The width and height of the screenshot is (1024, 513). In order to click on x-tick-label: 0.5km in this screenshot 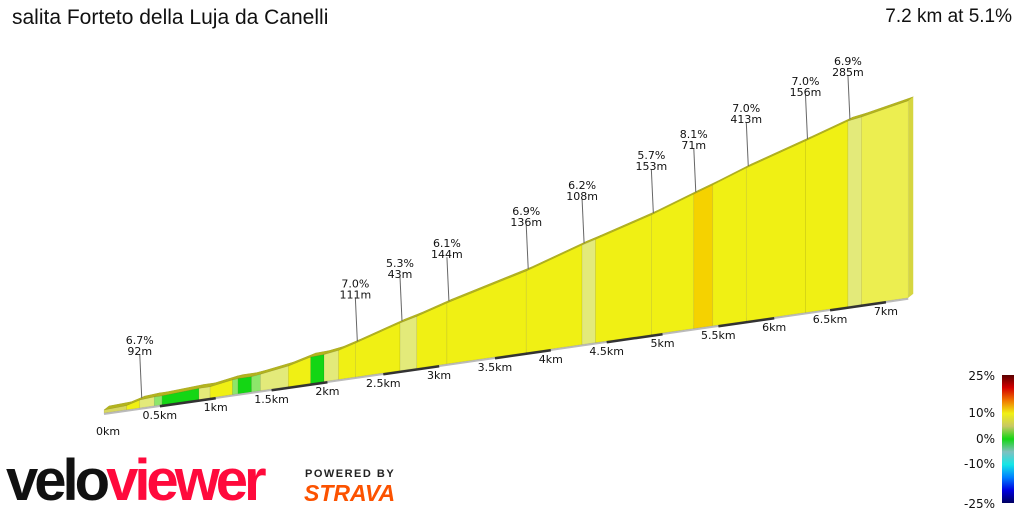, I will do `click(160, 415)`.